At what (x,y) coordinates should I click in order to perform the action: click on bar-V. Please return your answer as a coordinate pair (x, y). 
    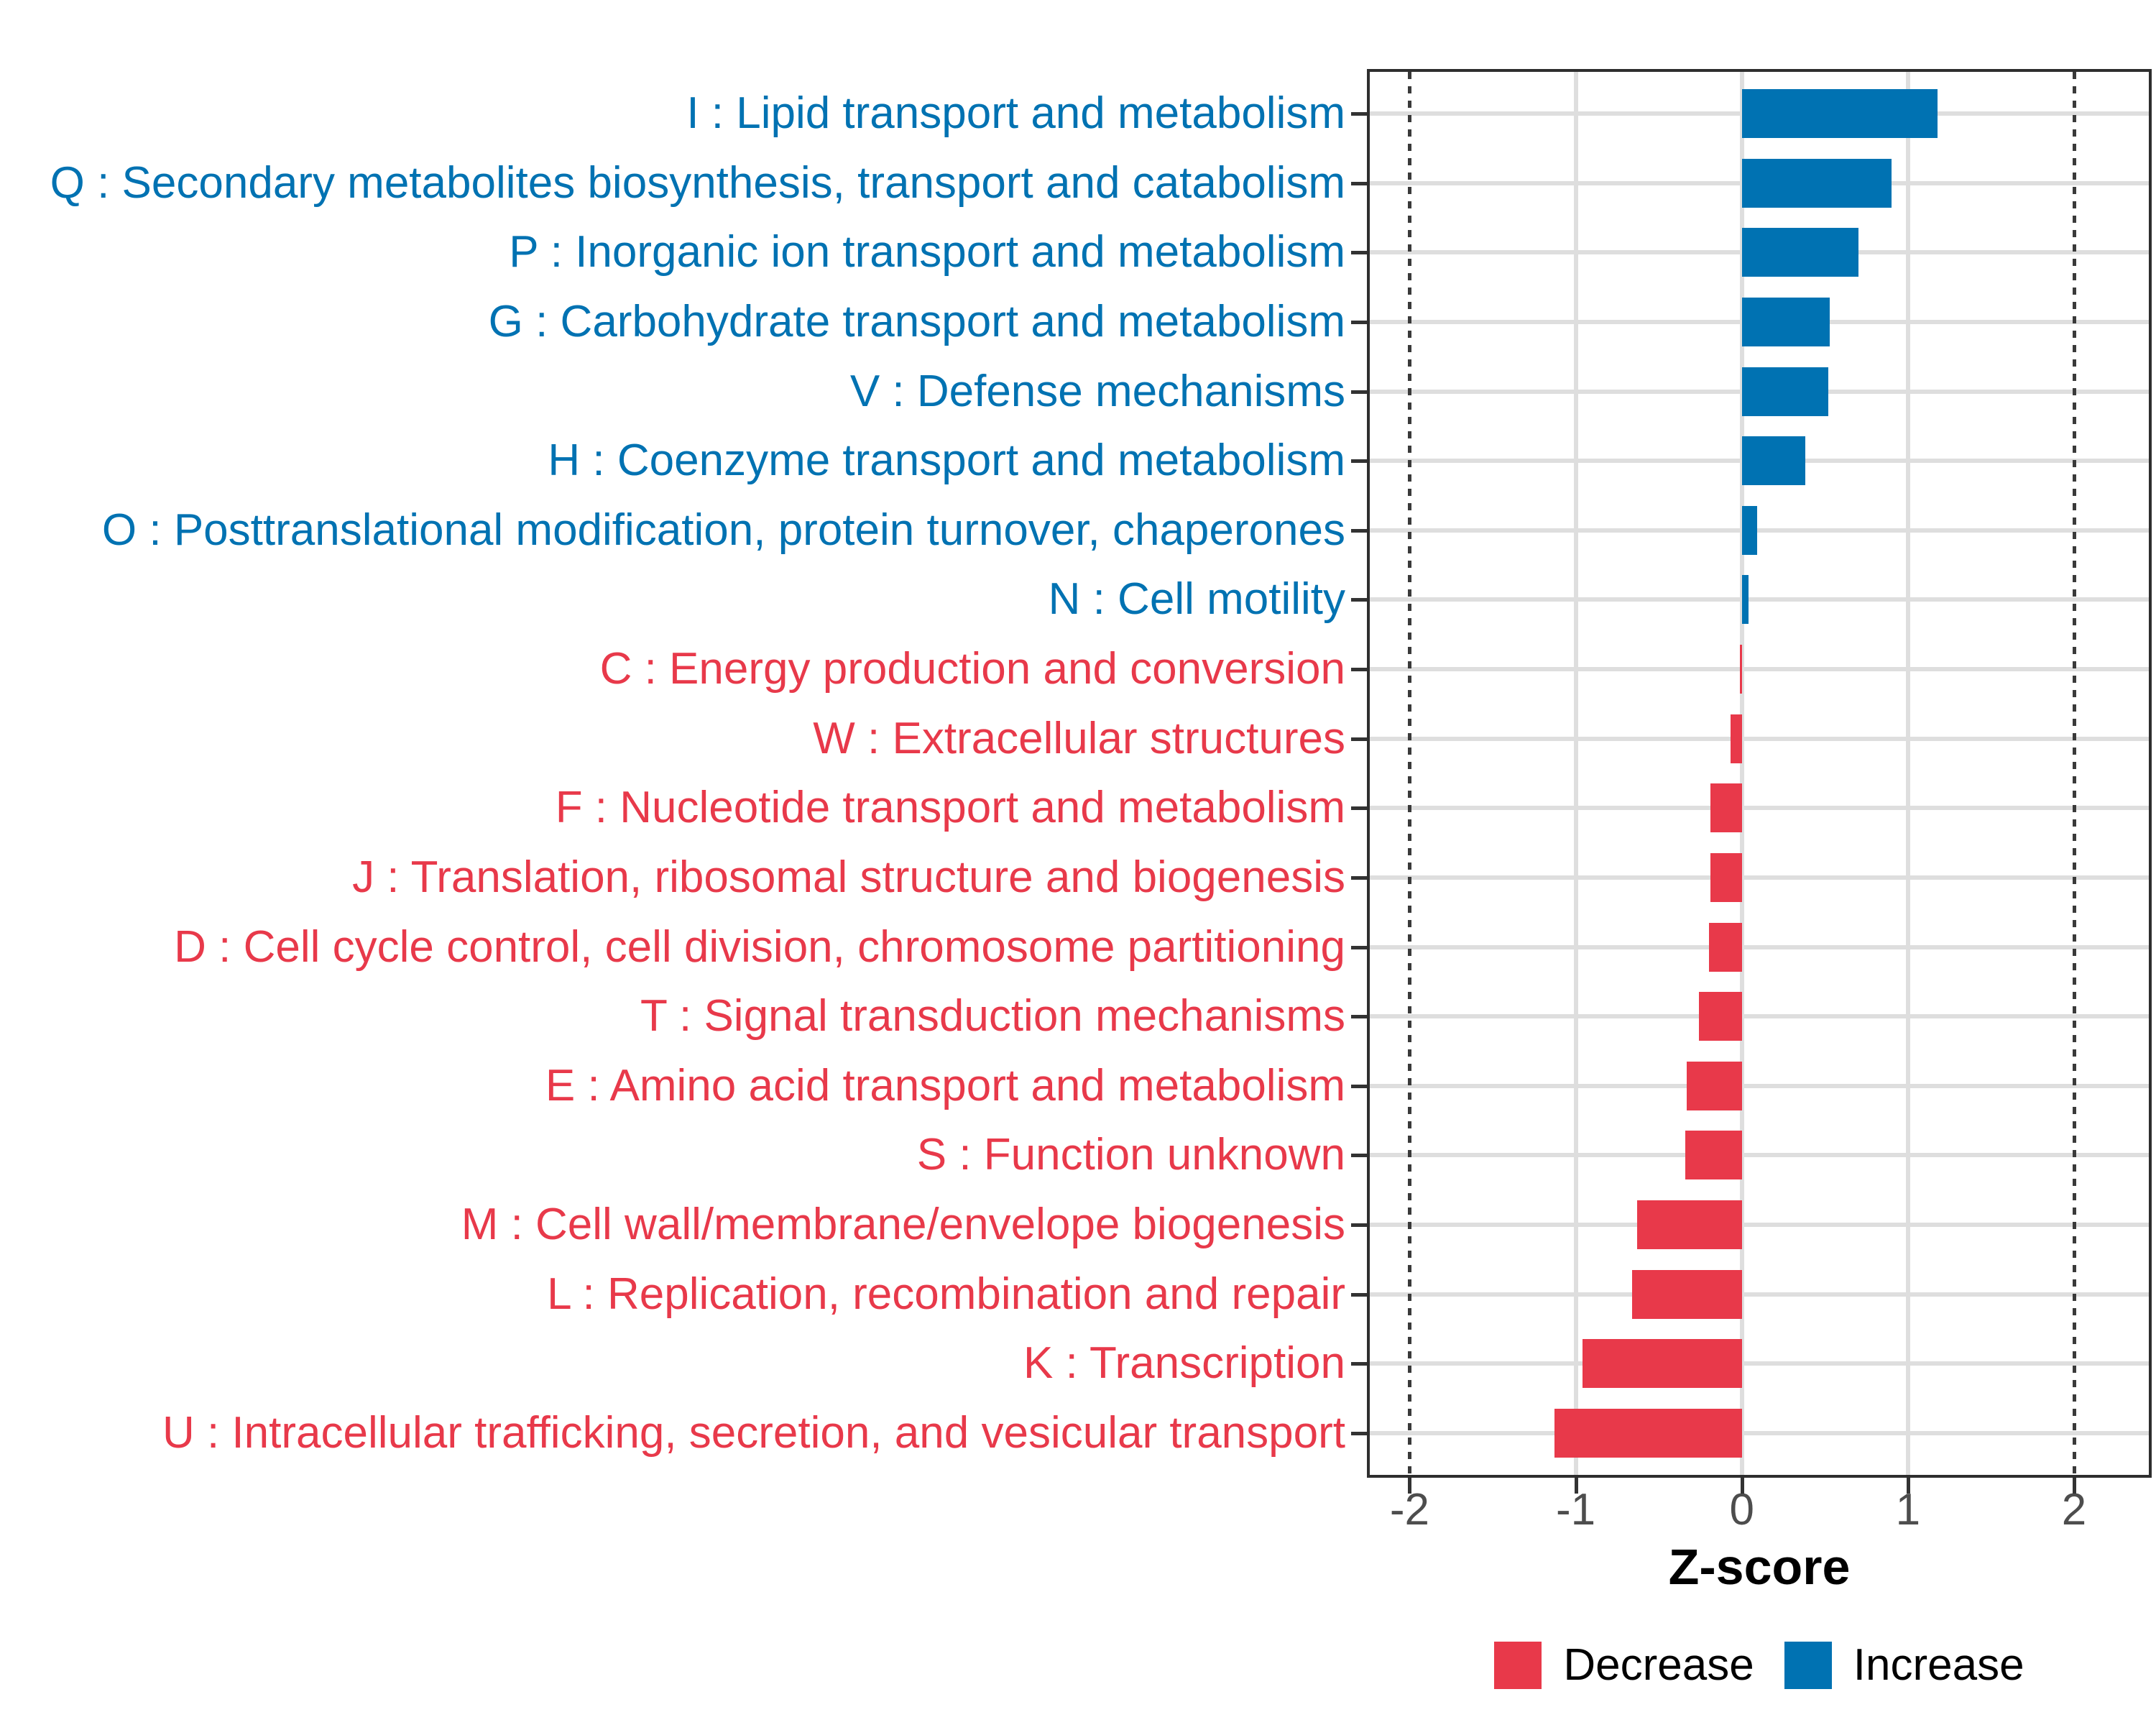
    Looking at the image, I should click on (1785, 391).